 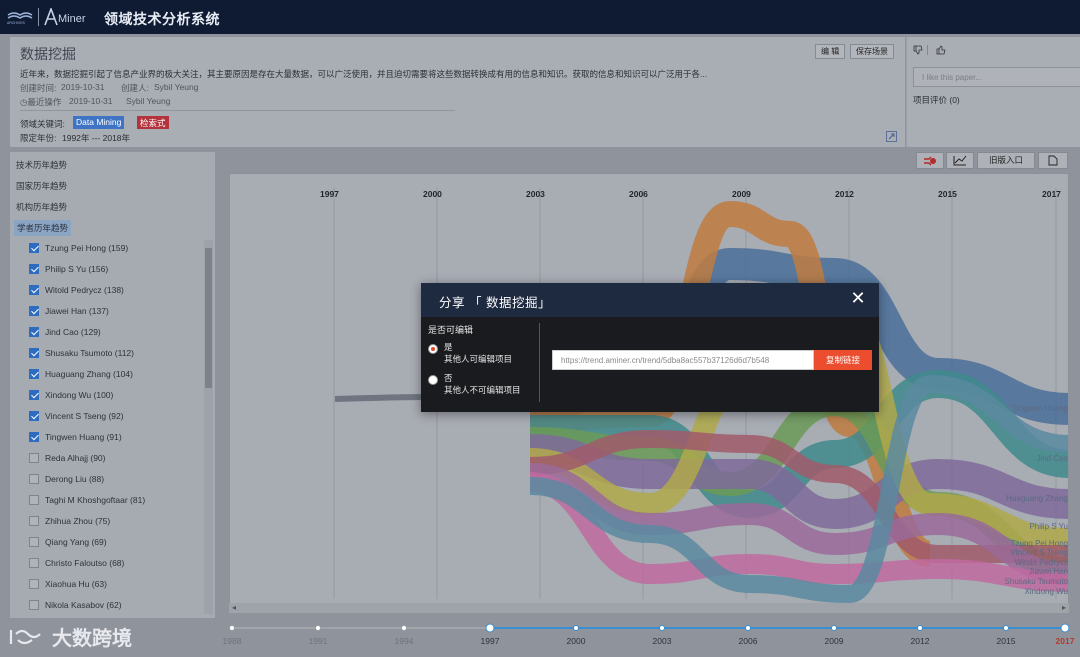 I want to click on svg-text: ARCHIVES, so click(x=16, y=23).